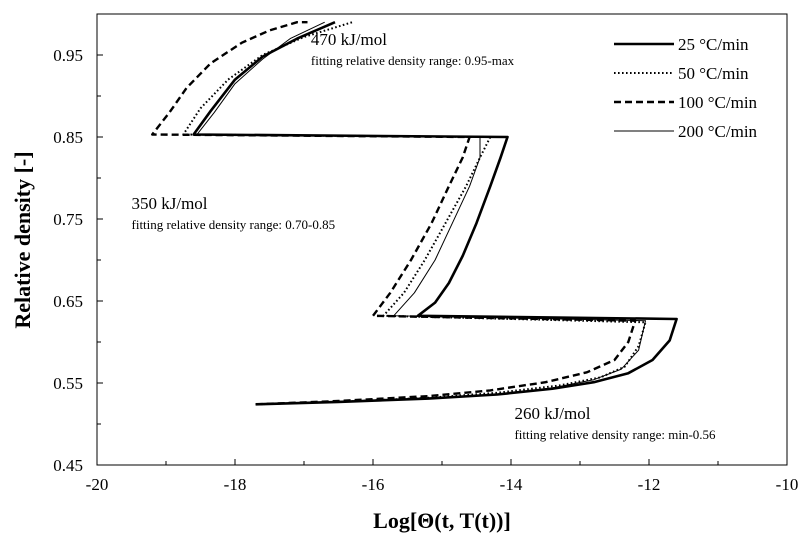 This screenshot has height=534, width=806. I want to click on legend: 25 °C/min 50 °C/min 100 °C/min 200 °C/min, so click(686, 88).